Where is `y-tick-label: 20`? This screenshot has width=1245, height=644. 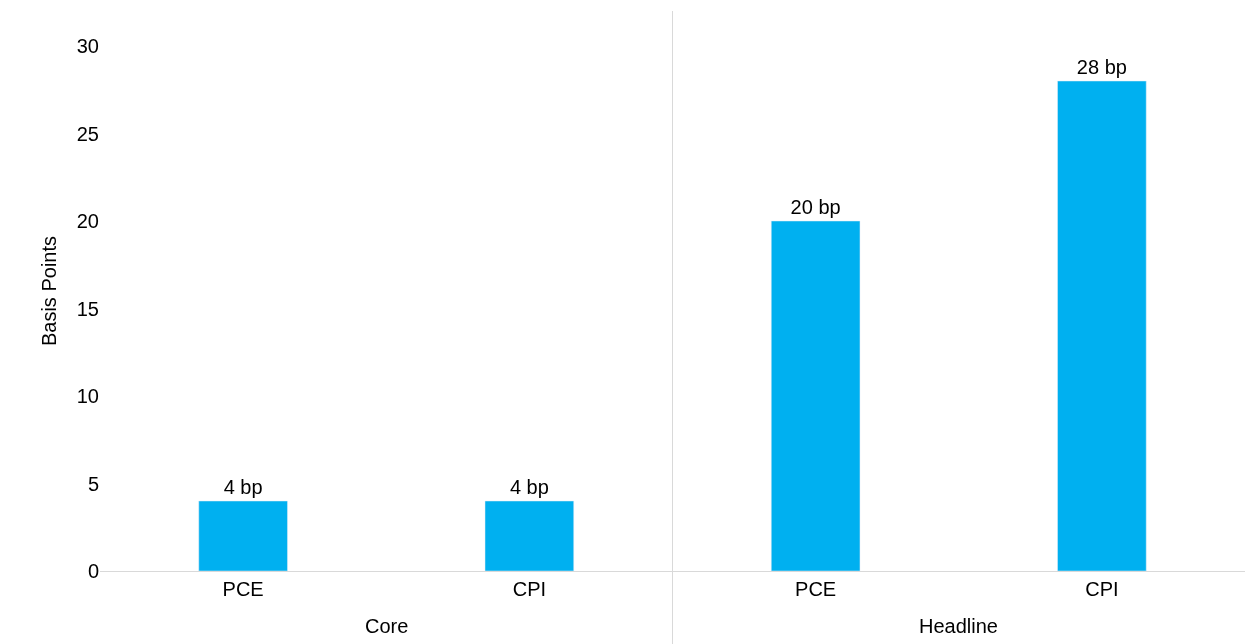
y-tick-label: 20 is located at coordinates (87, 221).